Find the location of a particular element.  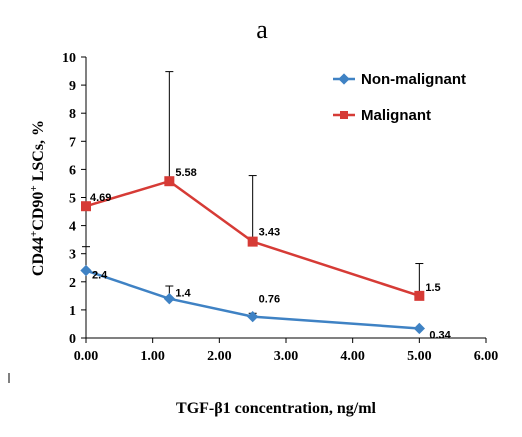

y-tick-label: 3 is located at coordinates (72, 255).